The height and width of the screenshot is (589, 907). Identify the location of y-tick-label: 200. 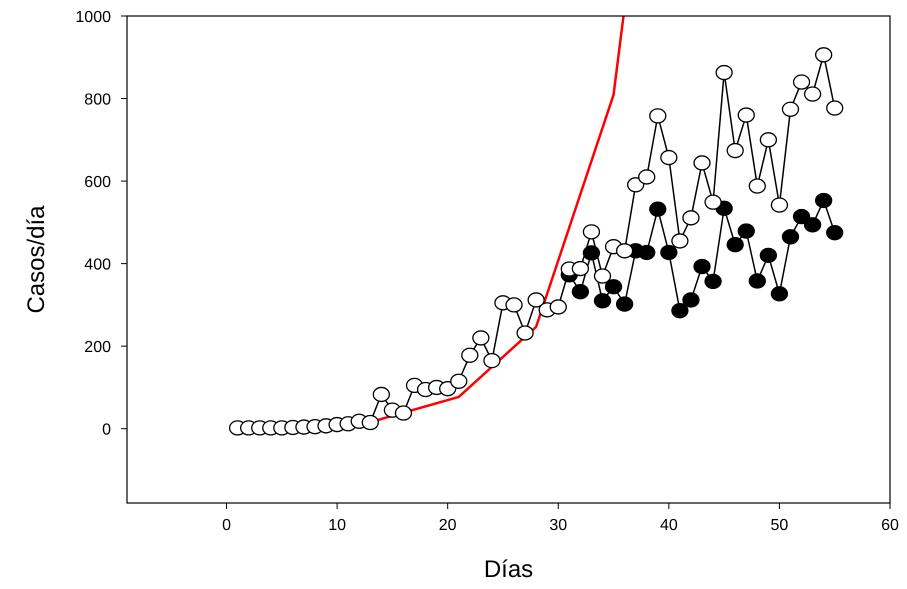
(98, 347).